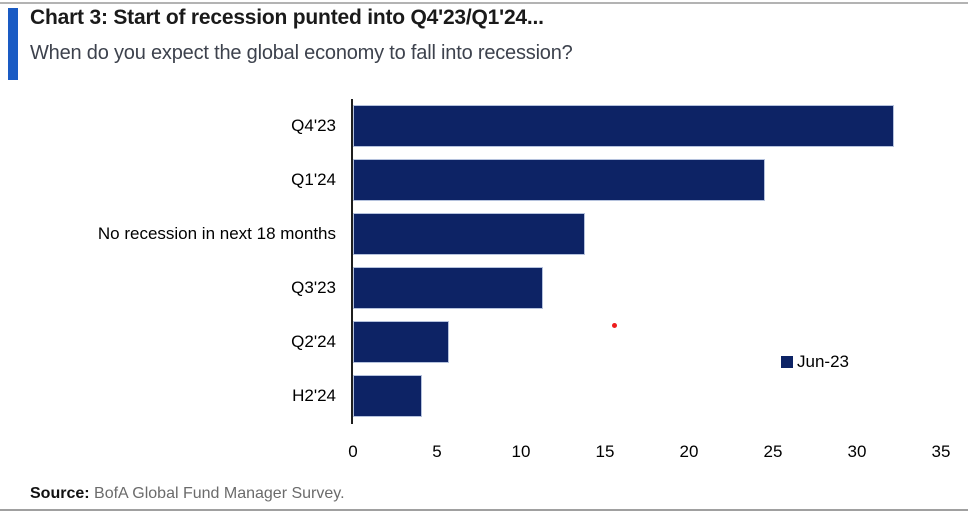  What do you see at coordinates (484, 510) in the screenshot?
I see `bottom-divider` at bounding box center [484, 510].